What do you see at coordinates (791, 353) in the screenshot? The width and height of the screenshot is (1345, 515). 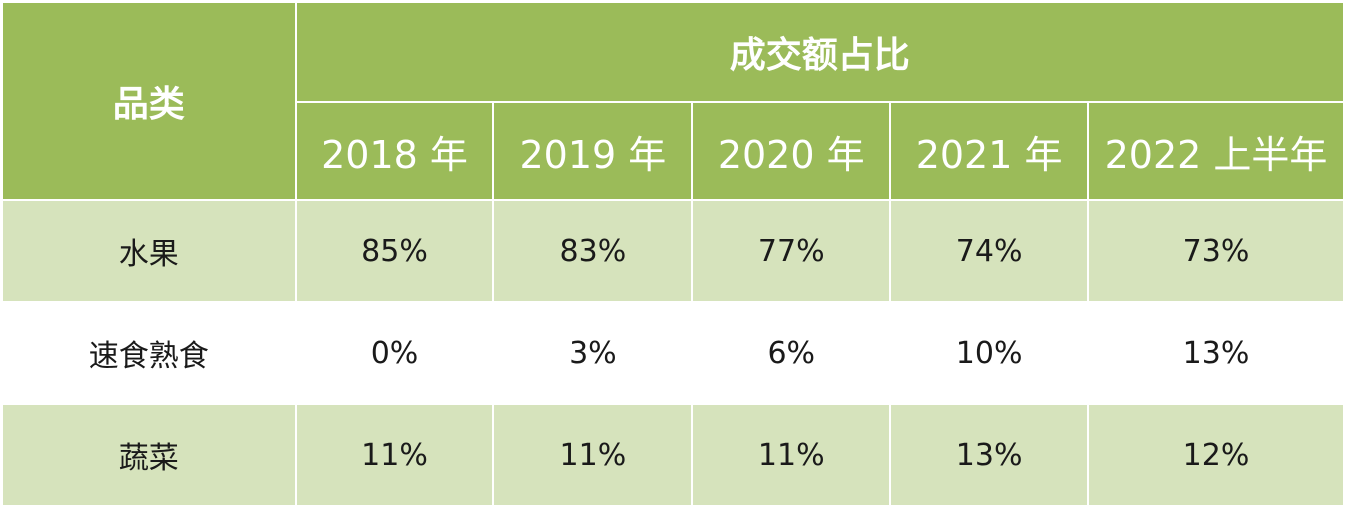 I see `share-cell: 6%` at bounding box center [791, 353].